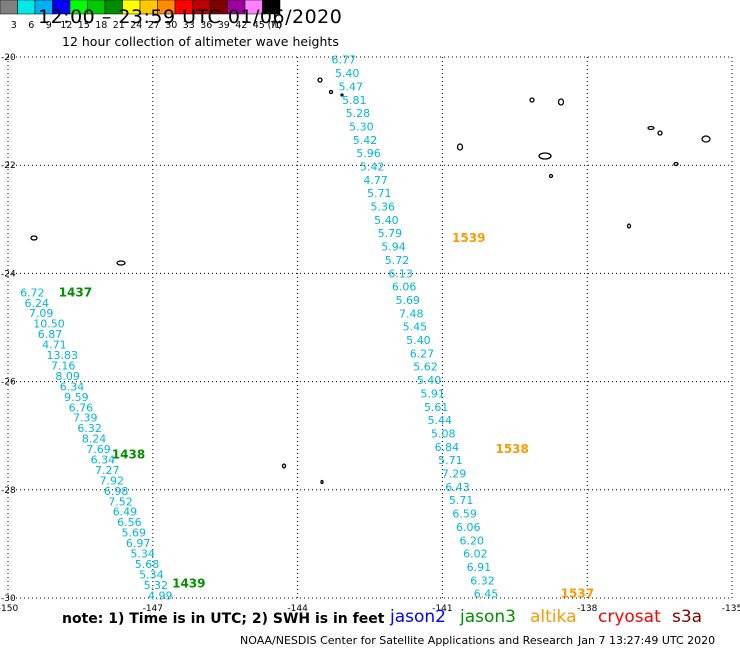  Describe the element at coordinates (418, 617) in the screenshot. I see `legend-jason2: jason2` at that location.